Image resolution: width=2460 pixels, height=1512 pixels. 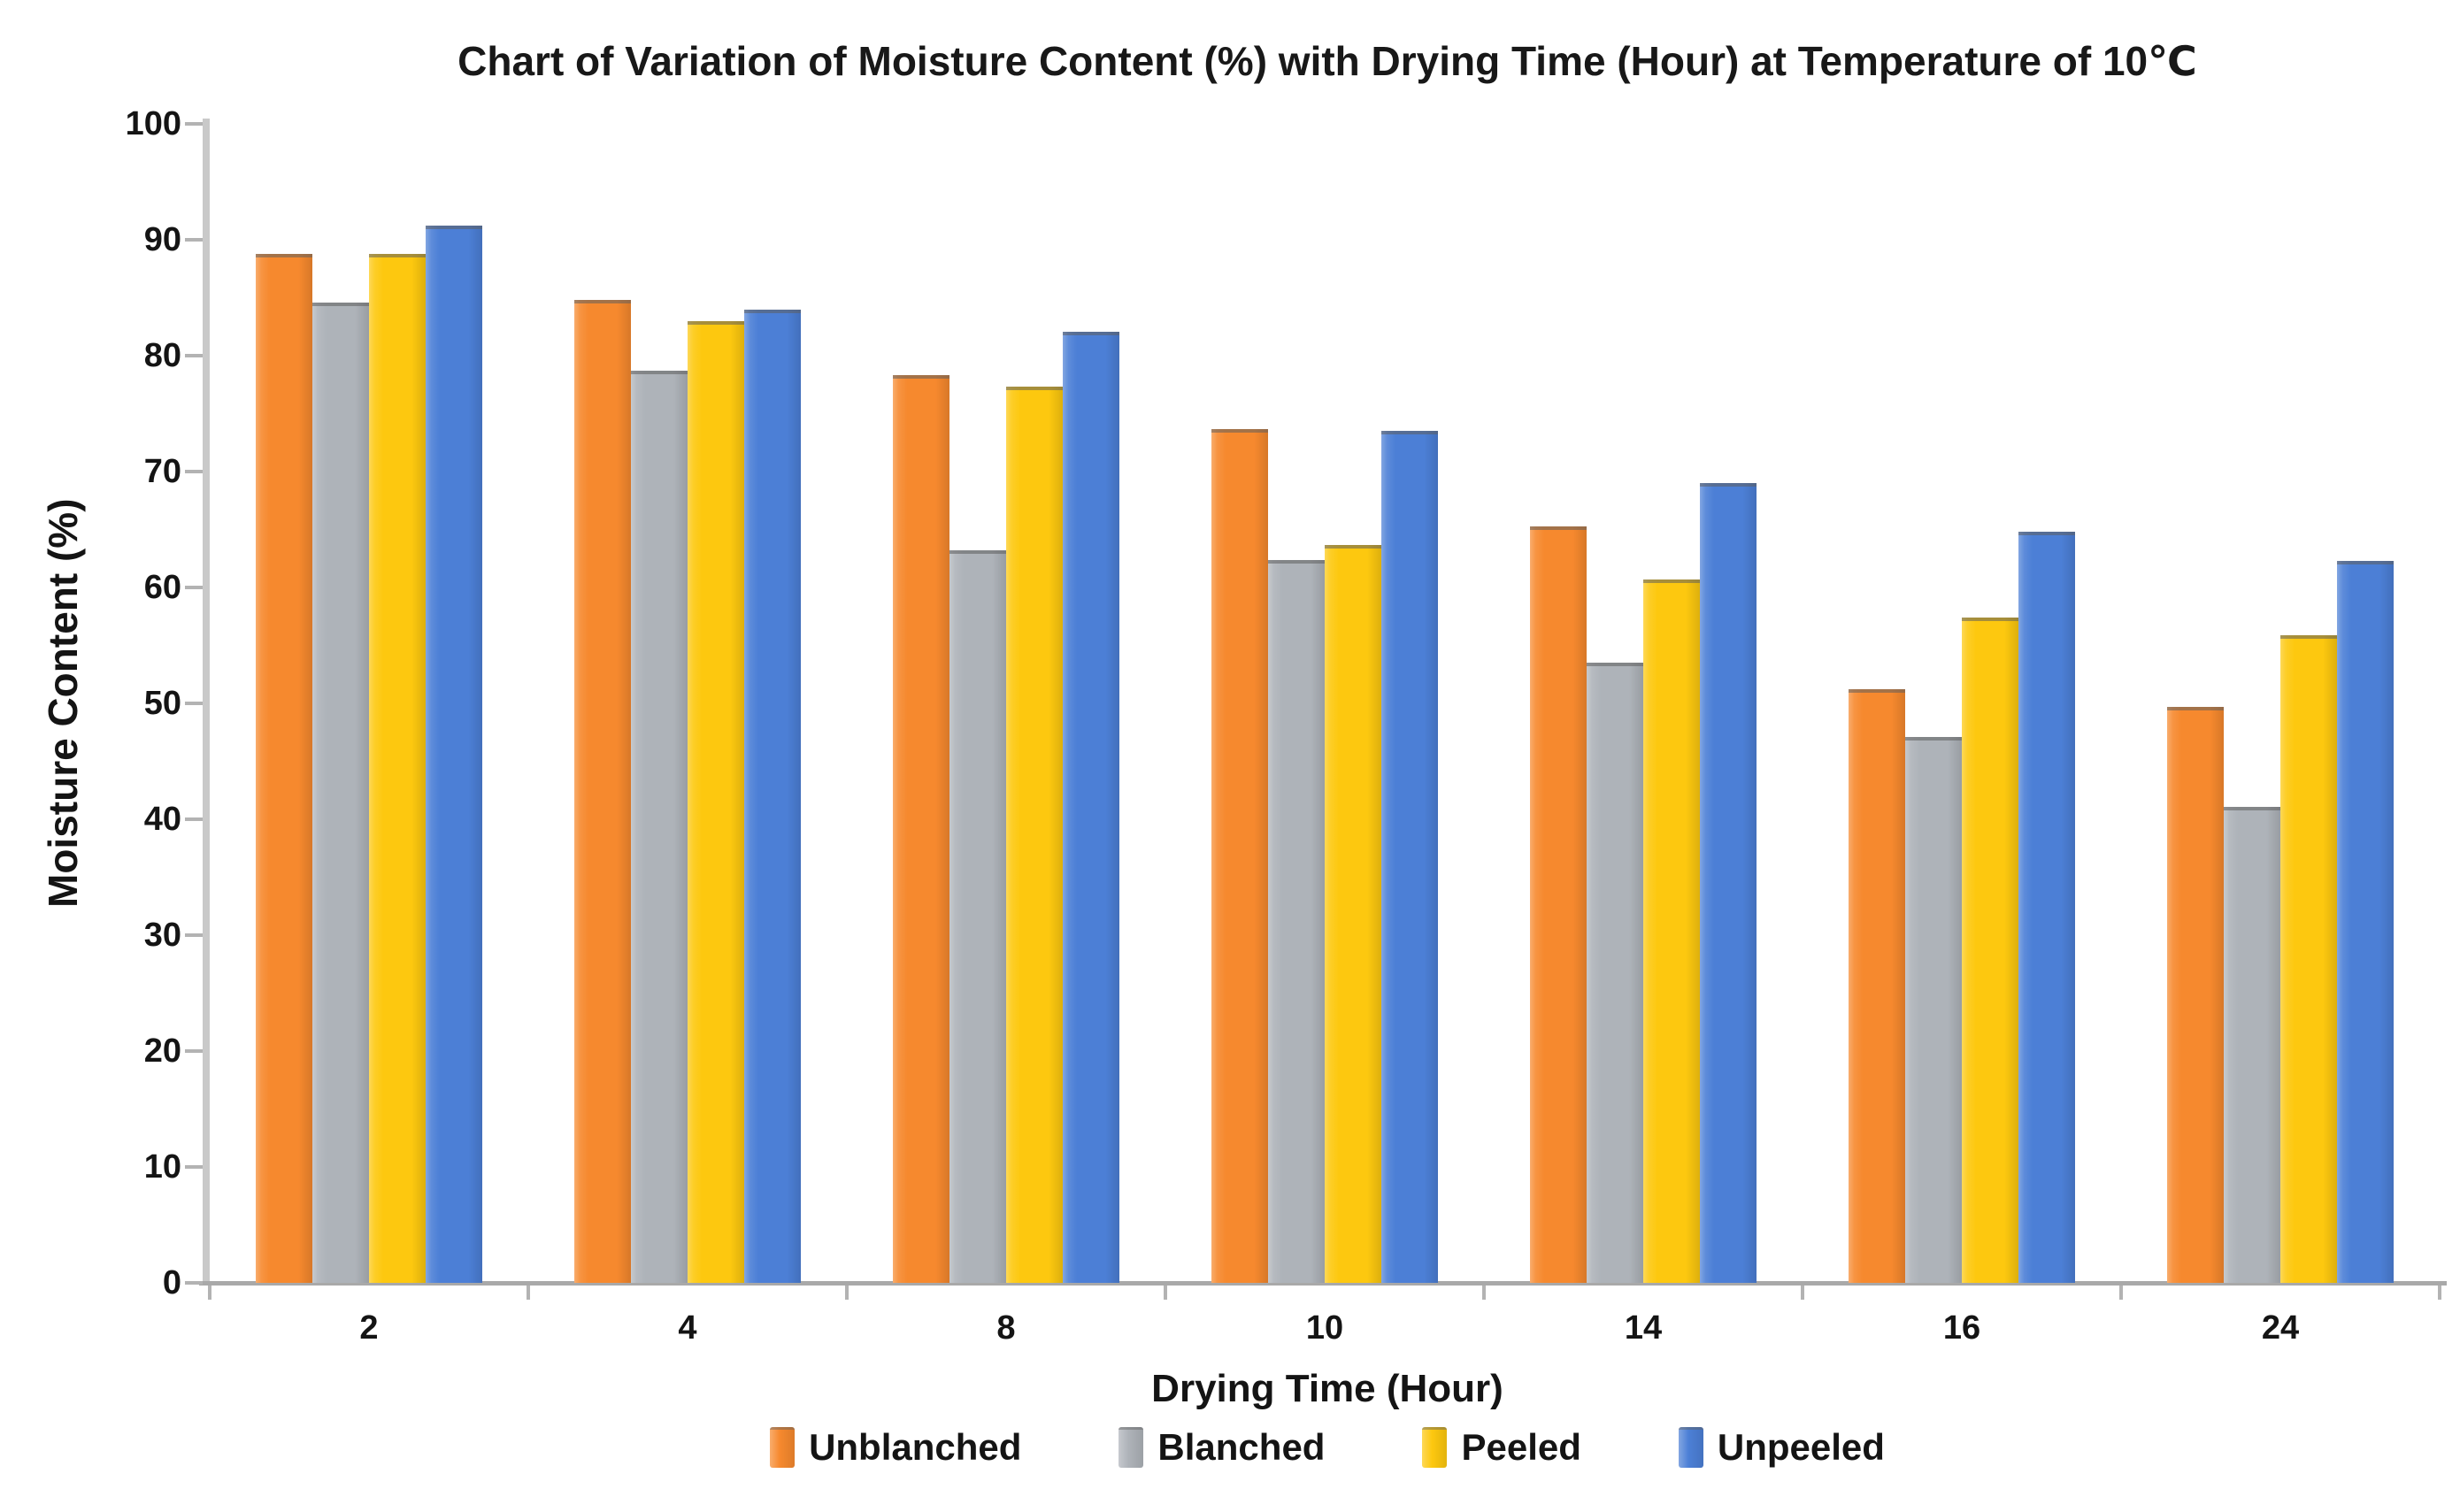 What do you see at coordinates (1933, 1010) in the screenshot?
I see `bar-blanched-16h` at bounding box center [1933, 1010].